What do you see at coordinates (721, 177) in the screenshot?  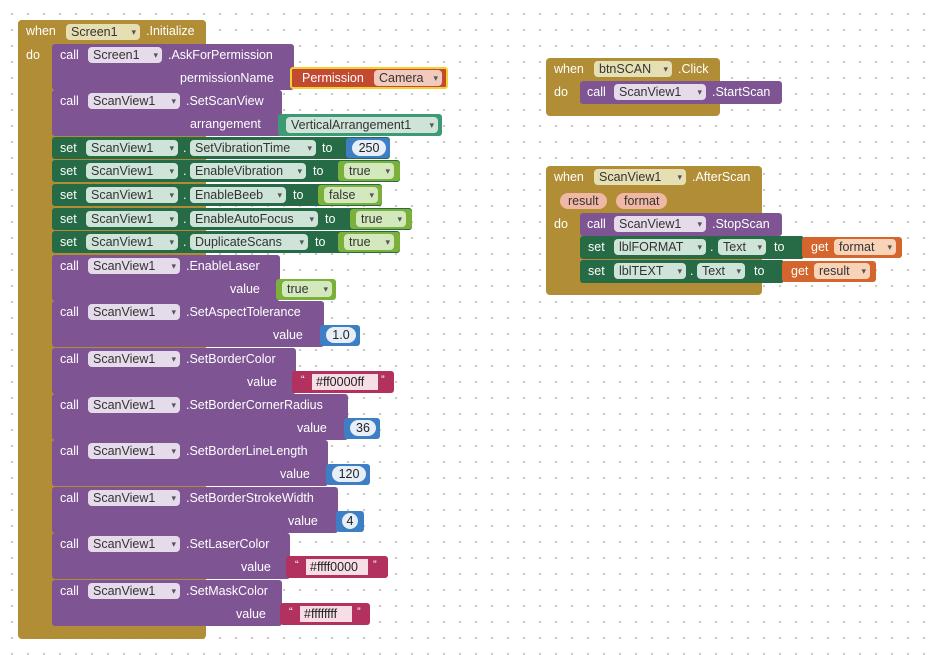 I see `afterscan-event-label: .AfterScan` at bounding box center [721, 177].